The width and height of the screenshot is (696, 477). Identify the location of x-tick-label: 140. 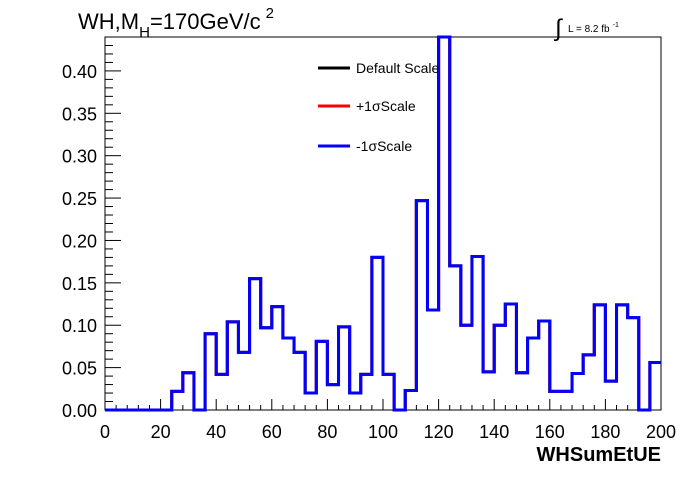
(494, 432).